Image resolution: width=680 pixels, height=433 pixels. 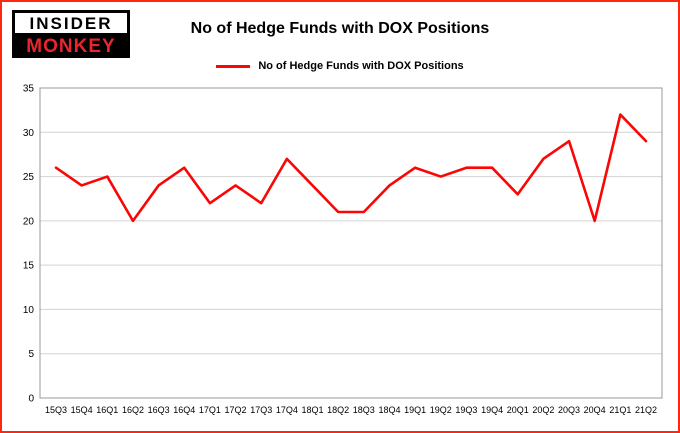 I want to click on svg-text: 20Q4, so click(x=595, y=410).